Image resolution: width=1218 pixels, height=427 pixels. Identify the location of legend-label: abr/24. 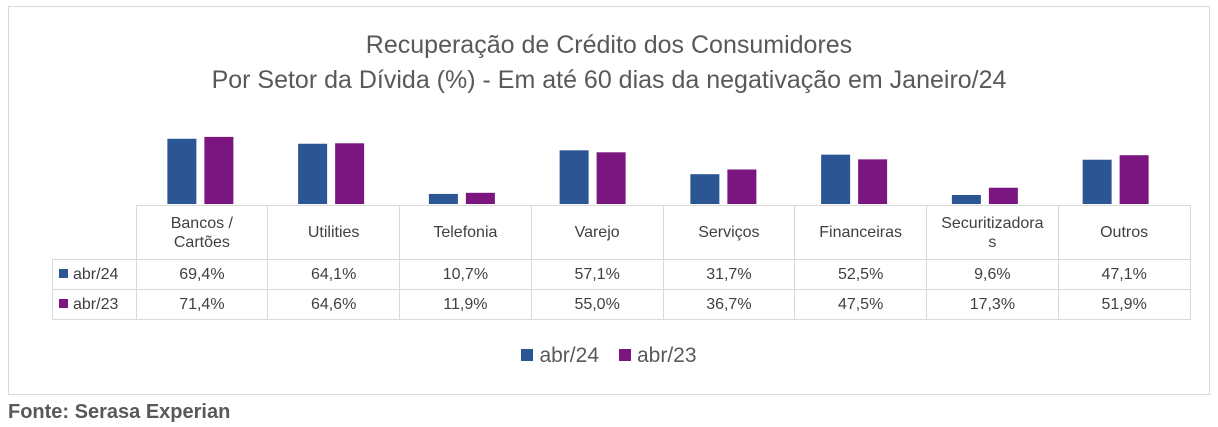
(569, 355).